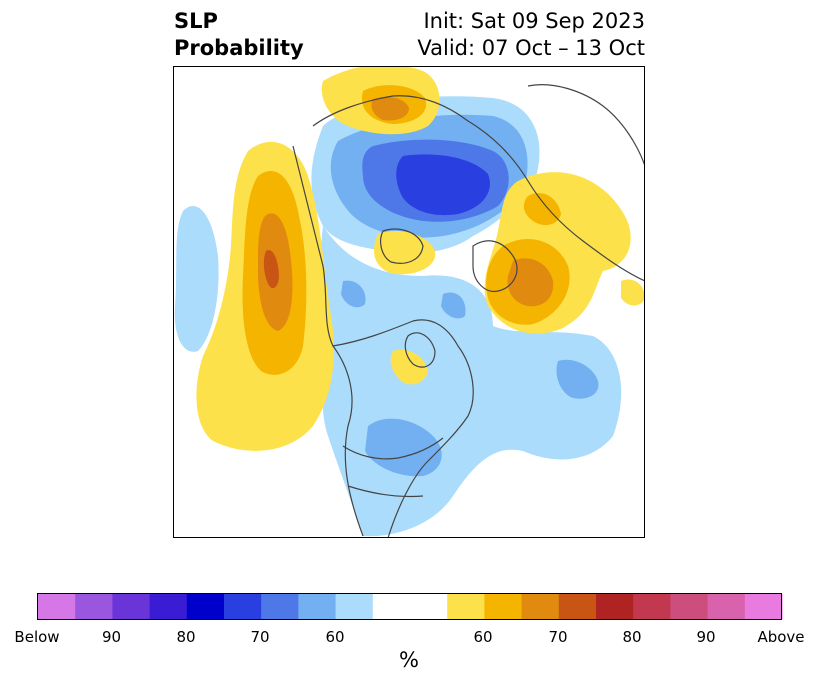  What do you see at coordinates (409, 660) in the screenshot?
I see `colorbar-units: %` at bounding box center [409, 660].